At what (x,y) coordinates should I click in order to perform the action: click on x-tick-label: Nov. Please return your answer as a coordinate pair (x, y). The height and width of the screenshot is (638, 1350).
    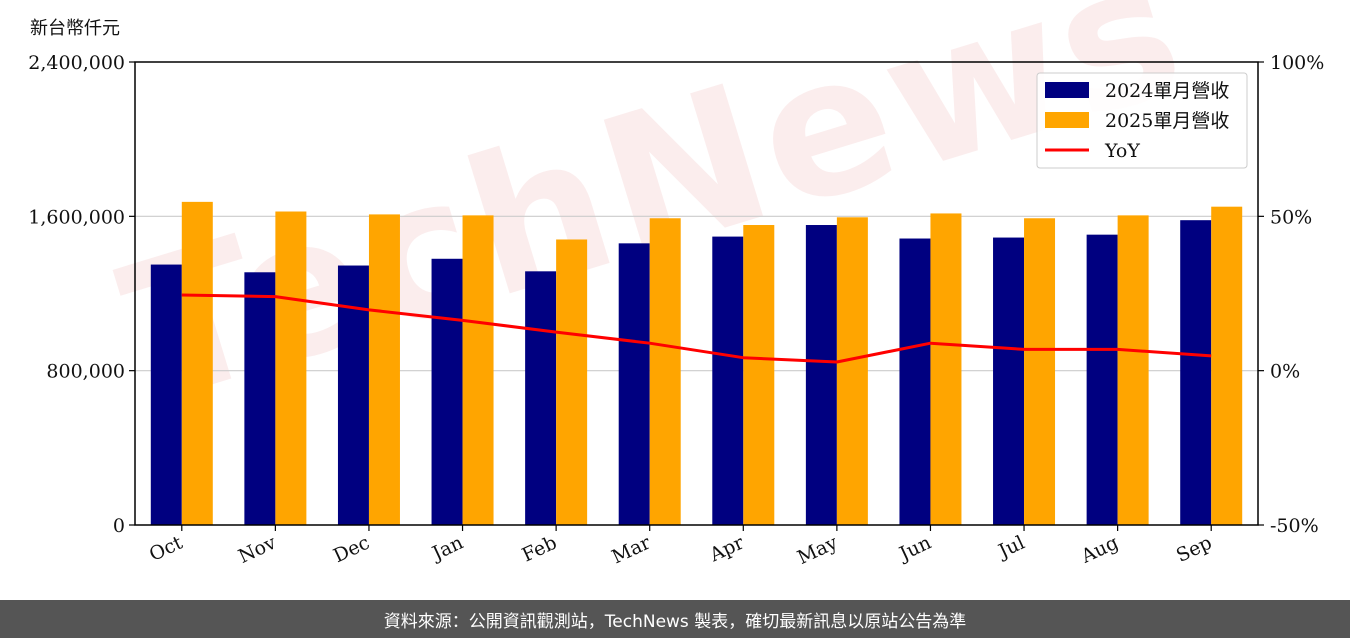
    Looking at the image, I should click on (257, 549).